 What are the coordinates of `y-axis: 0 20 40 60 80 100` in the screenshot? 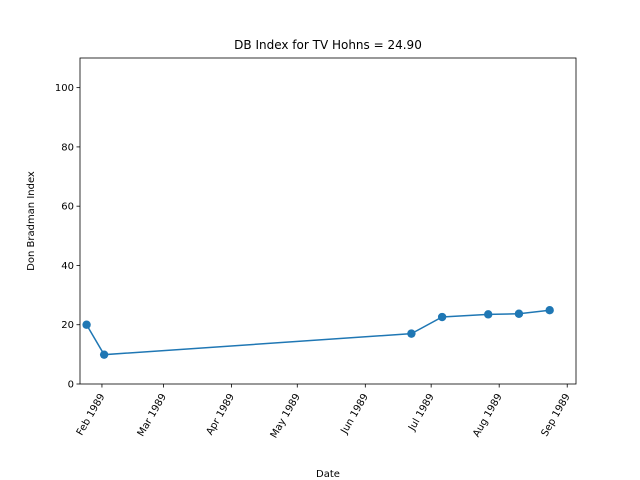 It's located at (67, 237).